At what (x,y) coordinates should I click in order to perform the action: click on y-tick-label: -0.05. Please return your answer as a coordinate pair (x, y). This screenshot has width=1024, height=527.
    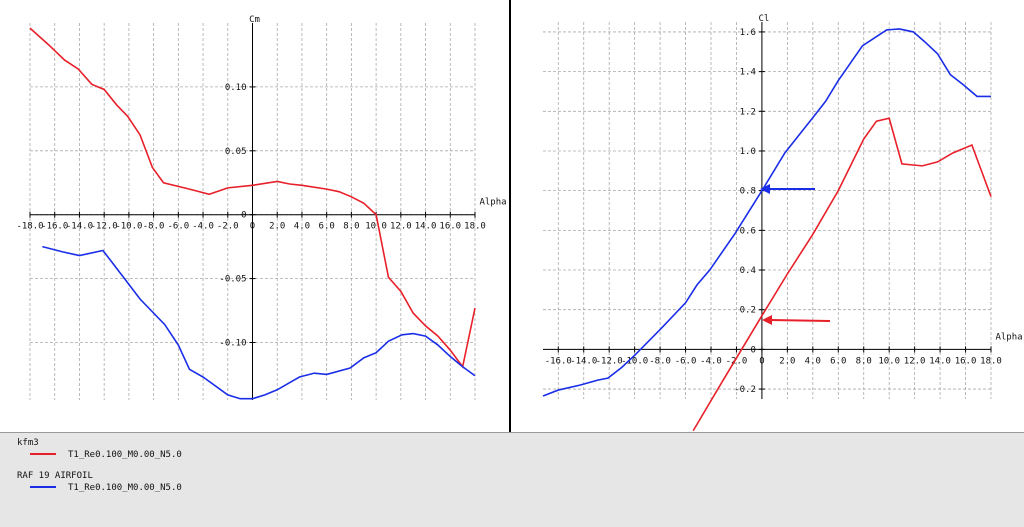
    Looking at the image, I should click on (232, 280).